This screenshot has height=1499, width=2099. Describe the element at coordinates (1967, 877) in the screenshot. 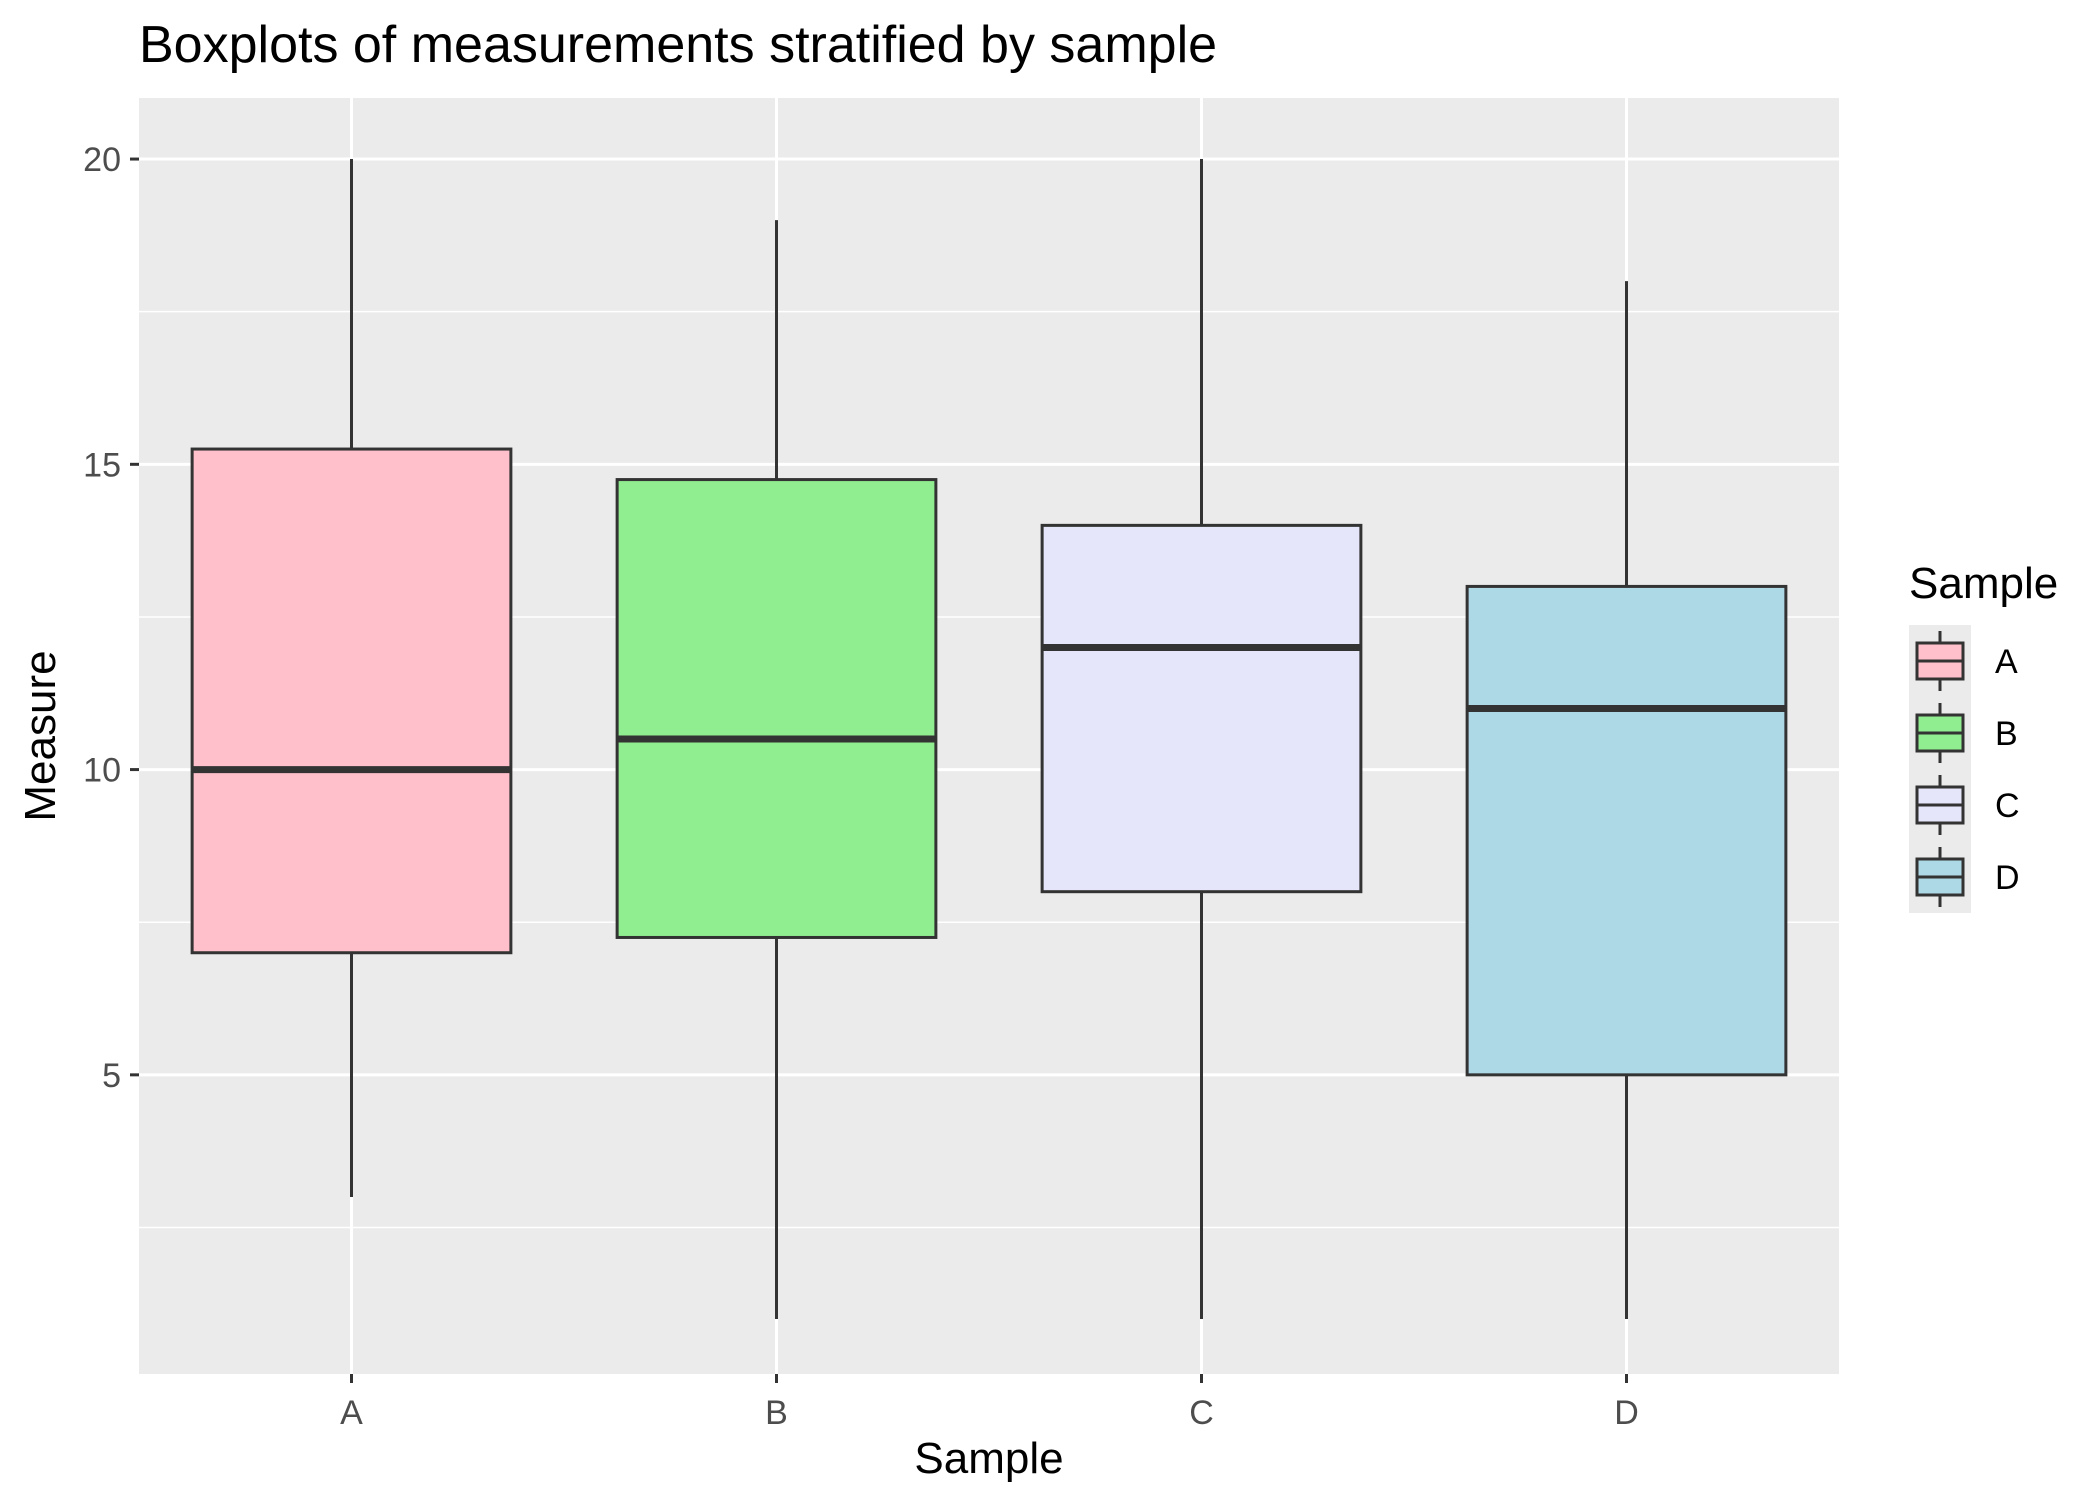

I see `legend-item-D: D` at that location.